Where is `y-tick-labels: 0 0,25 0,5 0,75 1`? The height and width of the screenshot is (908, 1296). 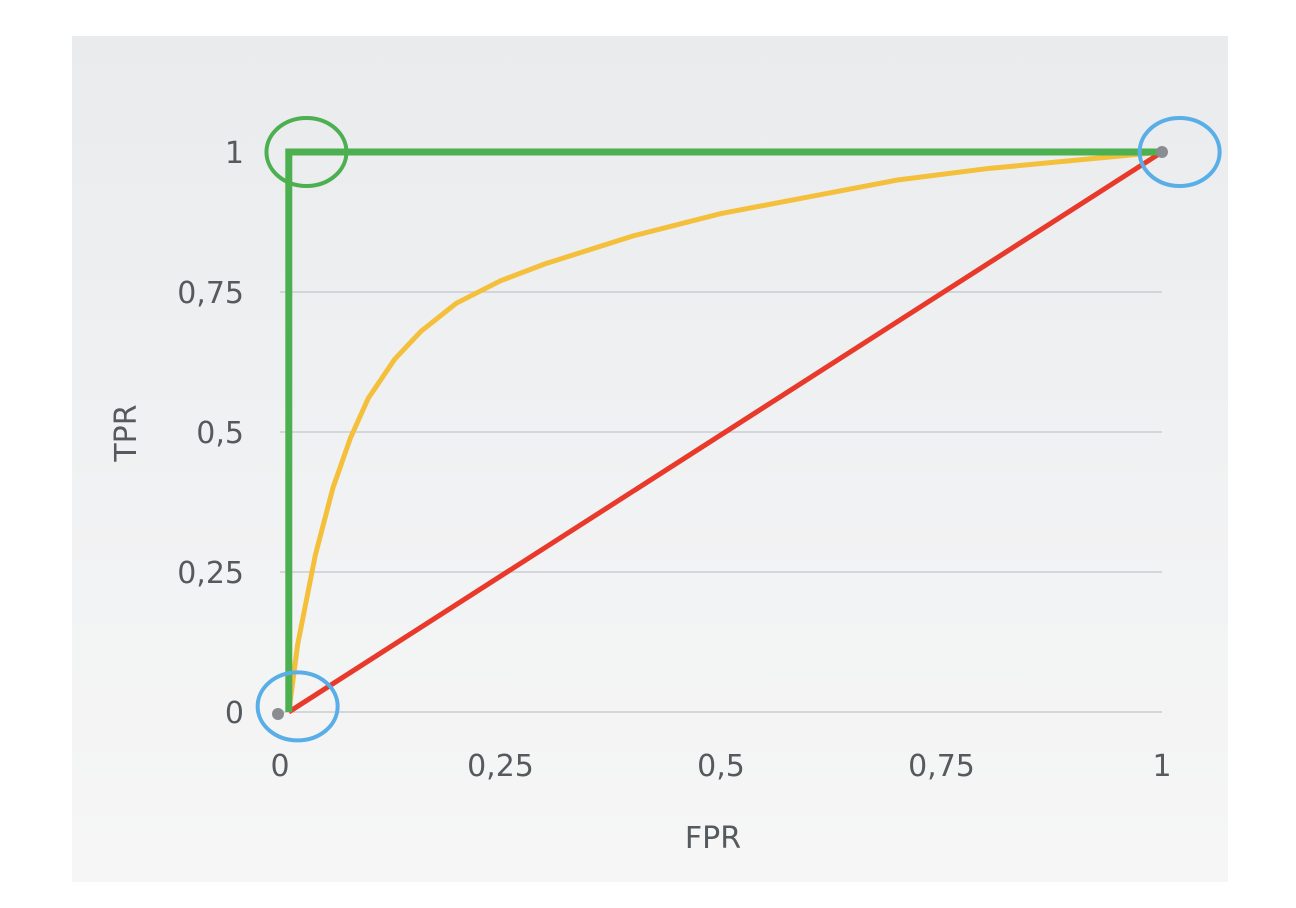
y-tick-labels: 0 0,25 0,5 0,75 1 is located at coordinates (210, 433).